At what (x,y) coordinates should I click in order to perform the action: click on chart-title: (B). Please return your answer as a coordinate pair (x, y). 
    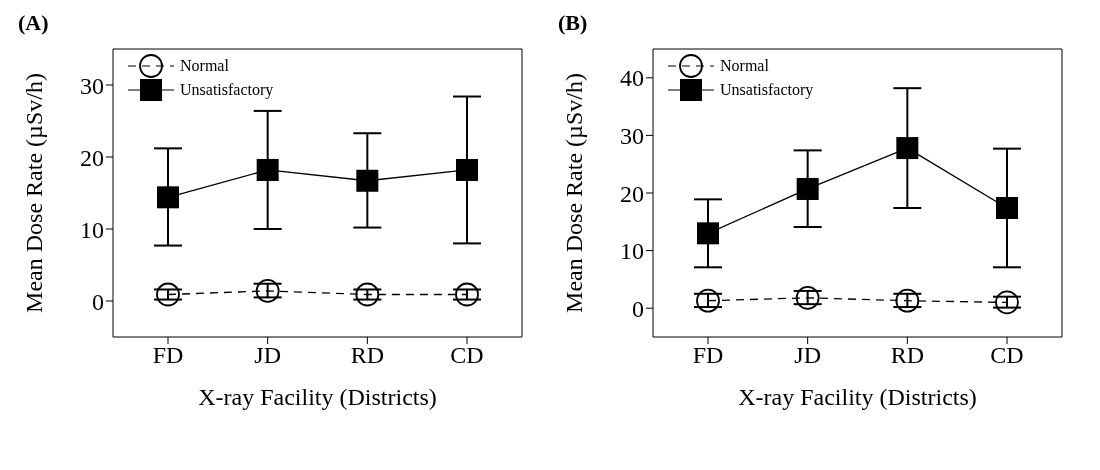
    Looking at the image, I should click on (573, 23).